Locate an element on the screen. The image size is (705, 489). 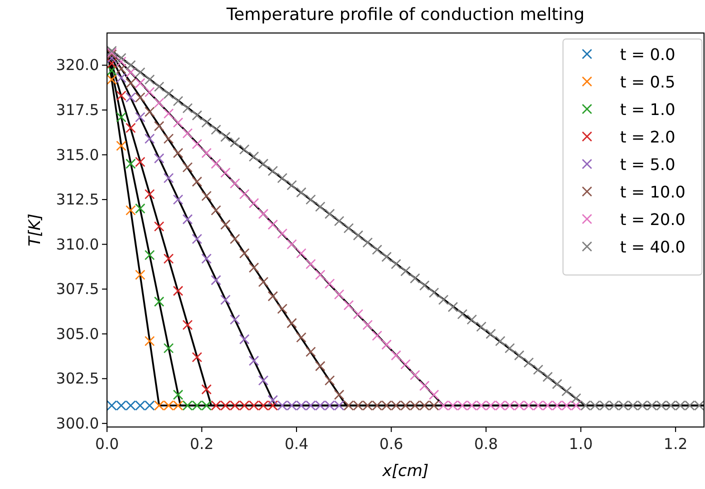
x-axis-title: x[cm] is located at coordinates (405, 470).